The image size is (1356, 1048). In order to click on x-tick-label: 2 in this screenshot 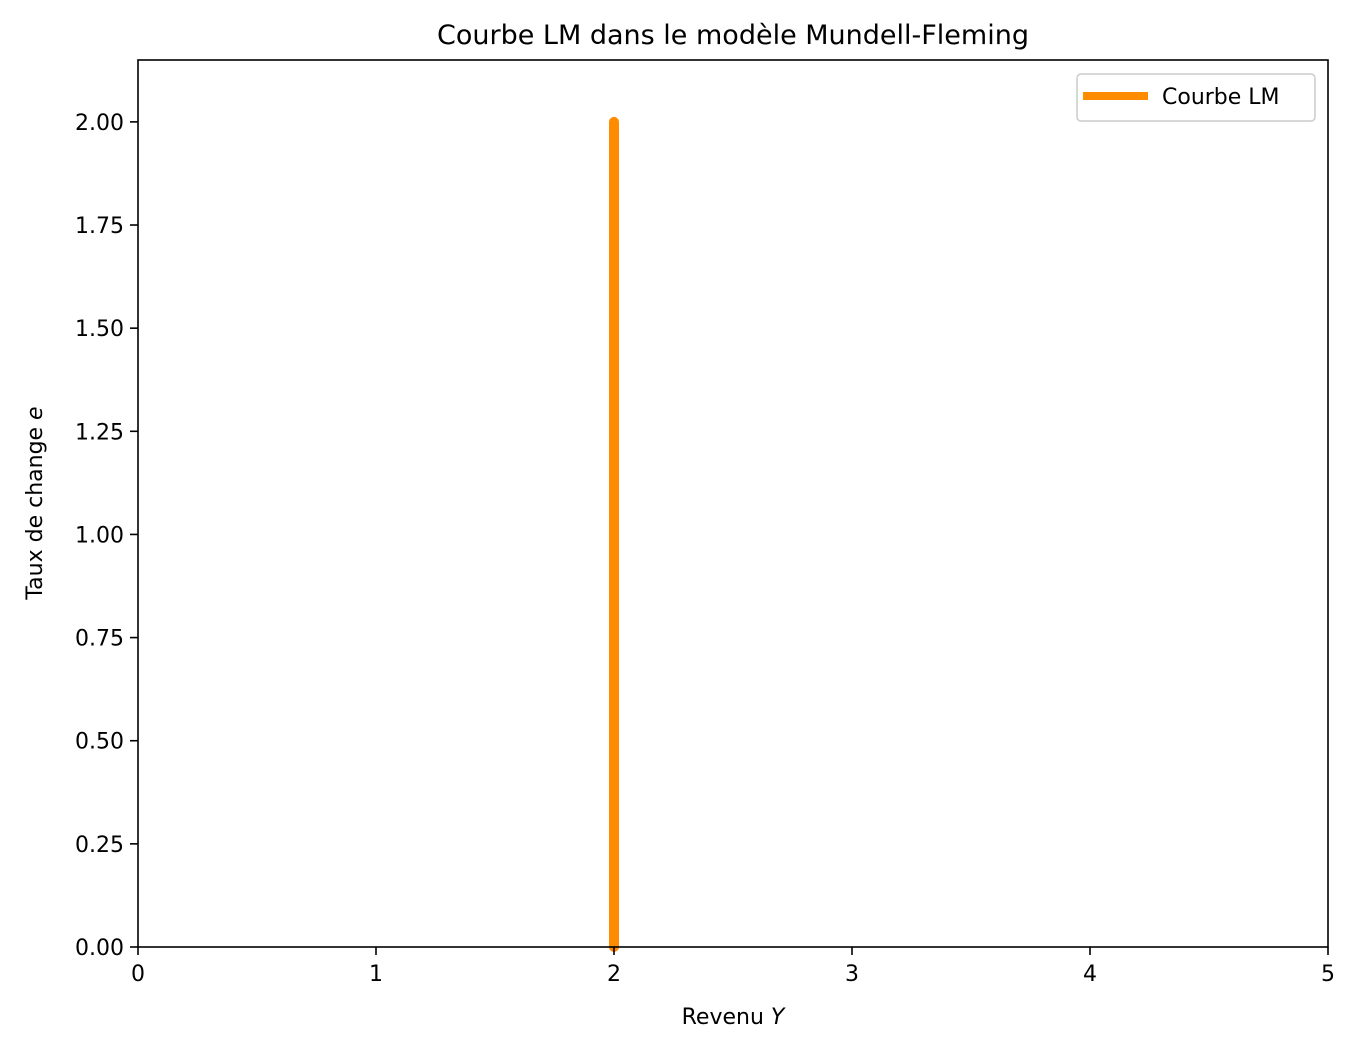, I will do `click(614, 974)`.